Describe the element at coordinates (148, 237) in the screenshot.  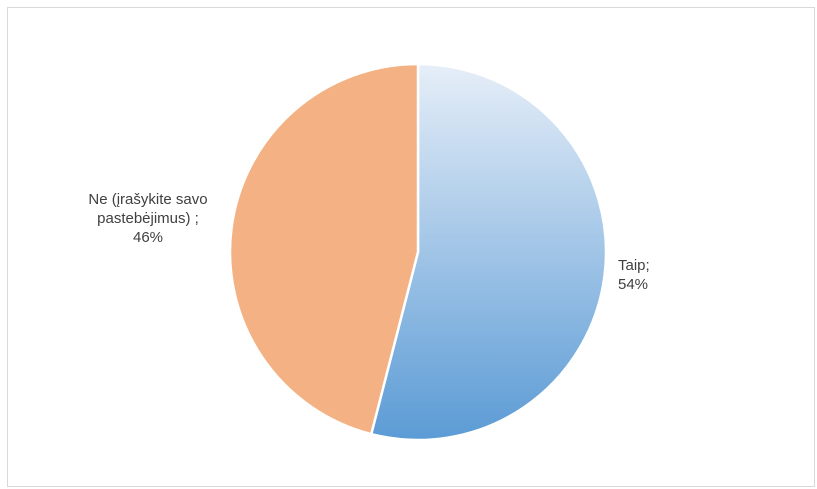
I see `data-label-line: 46%` at that location.